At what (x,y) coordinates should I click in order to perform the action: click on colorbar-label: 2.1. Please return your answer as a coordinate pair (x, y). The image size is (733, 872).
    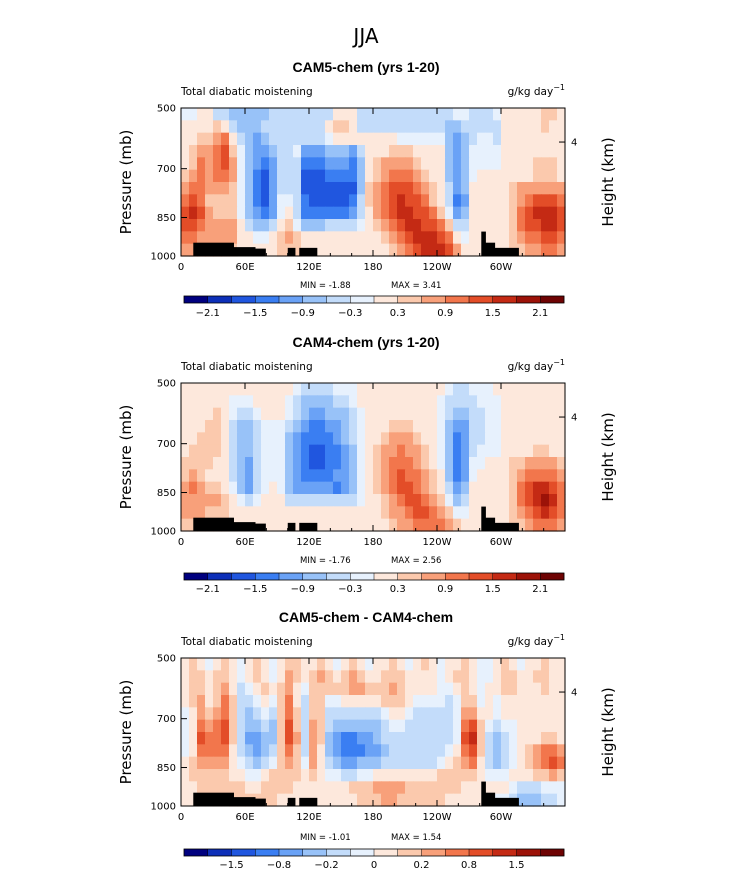
    Looking at the image, I should click on (540, 589).